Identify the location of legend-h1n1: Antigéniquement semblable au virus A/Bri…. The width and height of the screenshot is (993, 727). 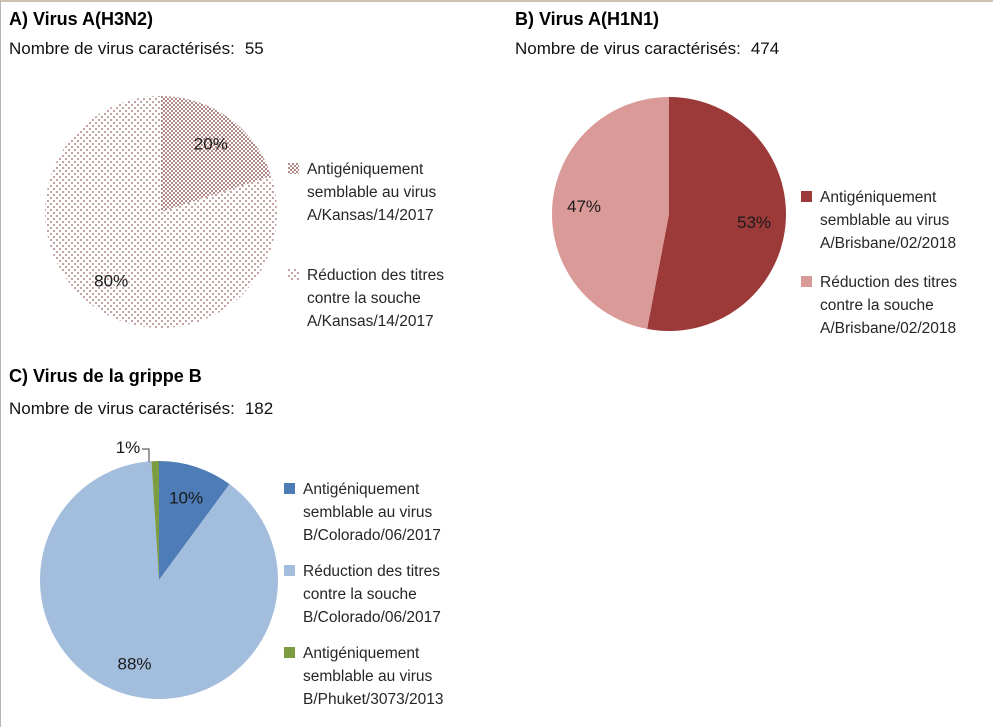
(879, 263).